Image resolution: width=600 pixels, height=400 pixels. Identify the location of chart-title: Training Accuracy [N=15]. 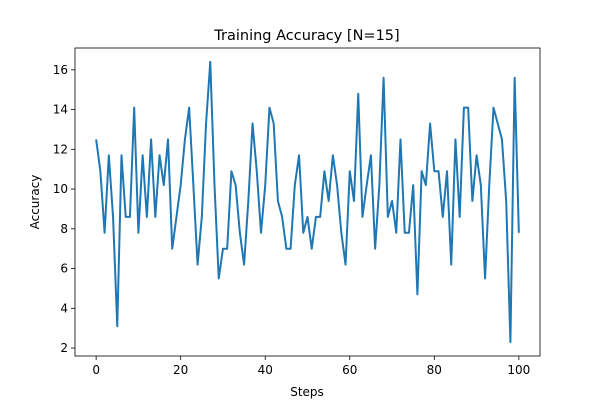
(306, 36).